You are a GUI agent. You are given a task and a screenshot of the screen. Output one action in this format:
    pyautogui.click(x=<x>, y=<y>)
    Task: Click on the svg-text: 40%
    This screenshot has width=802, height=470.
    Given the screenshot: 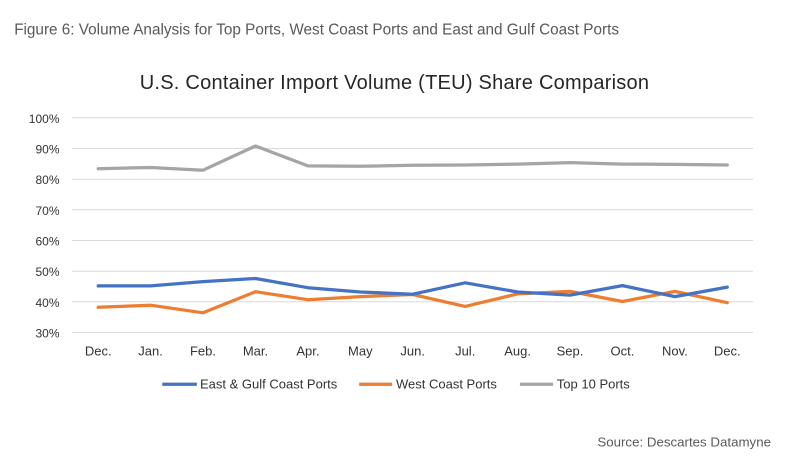 What is the action you would take?
    pyautogui.click(x=47, y=303)
    